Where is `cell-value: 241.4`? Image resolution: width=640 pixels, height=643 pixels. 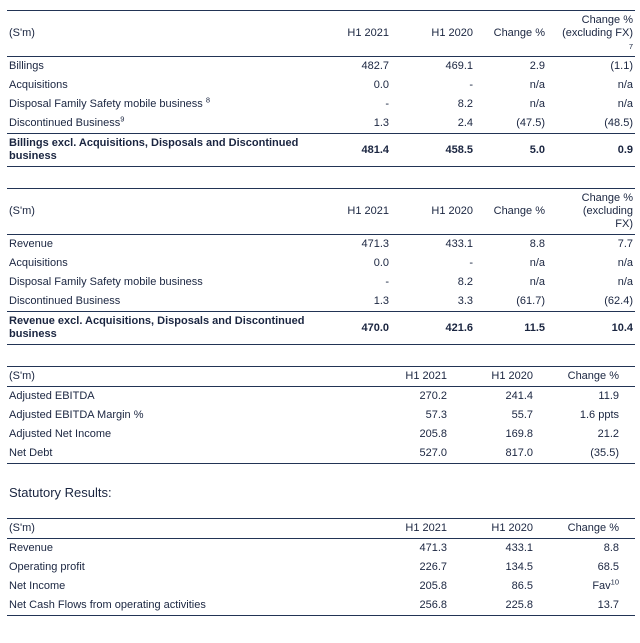 cell-value: 241.4 is located at coordinates (519, 396).